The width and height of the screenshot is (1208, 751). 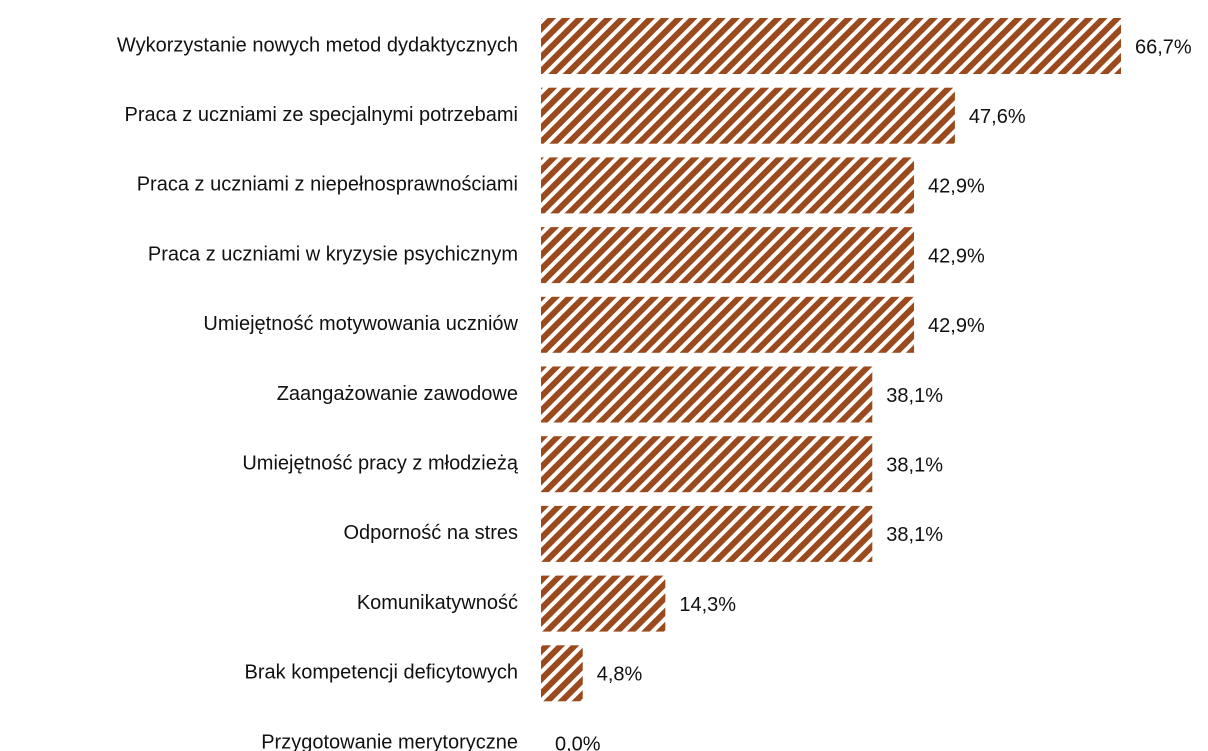 What do you see at coordinates (317, 45) in the screenshot?
I see `category-label: Wykorzystanie nowych metod dydaktycznych` at bounding box center [317, 45].